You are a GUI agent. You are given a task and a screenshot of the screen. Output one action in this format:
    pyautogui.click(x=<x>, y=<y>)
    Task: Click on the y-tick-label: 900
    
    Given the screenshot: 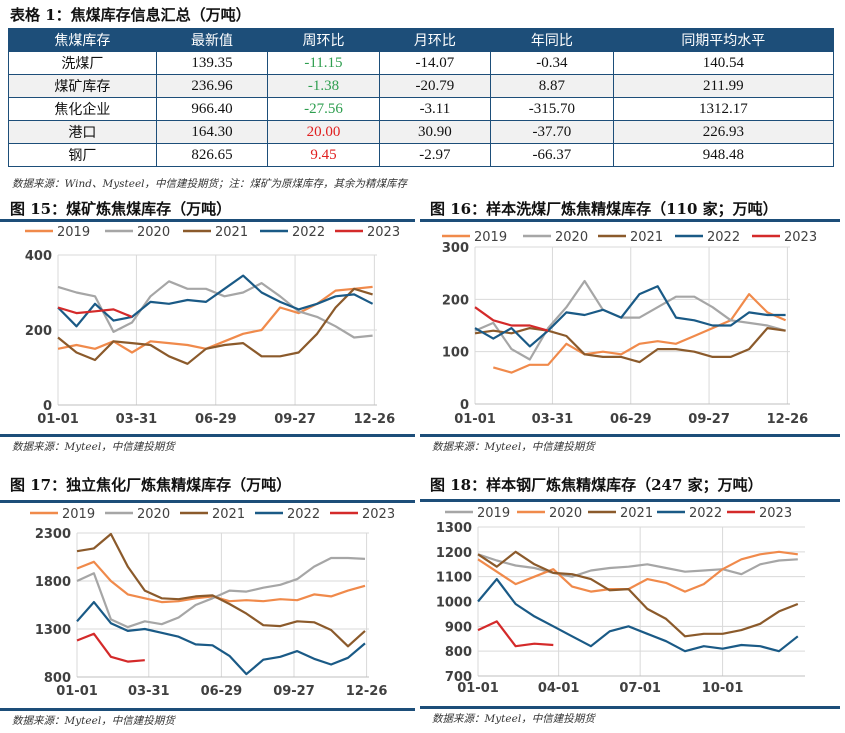 What is the action you would take?
    pyautogui.click(x=458, y=627)
    